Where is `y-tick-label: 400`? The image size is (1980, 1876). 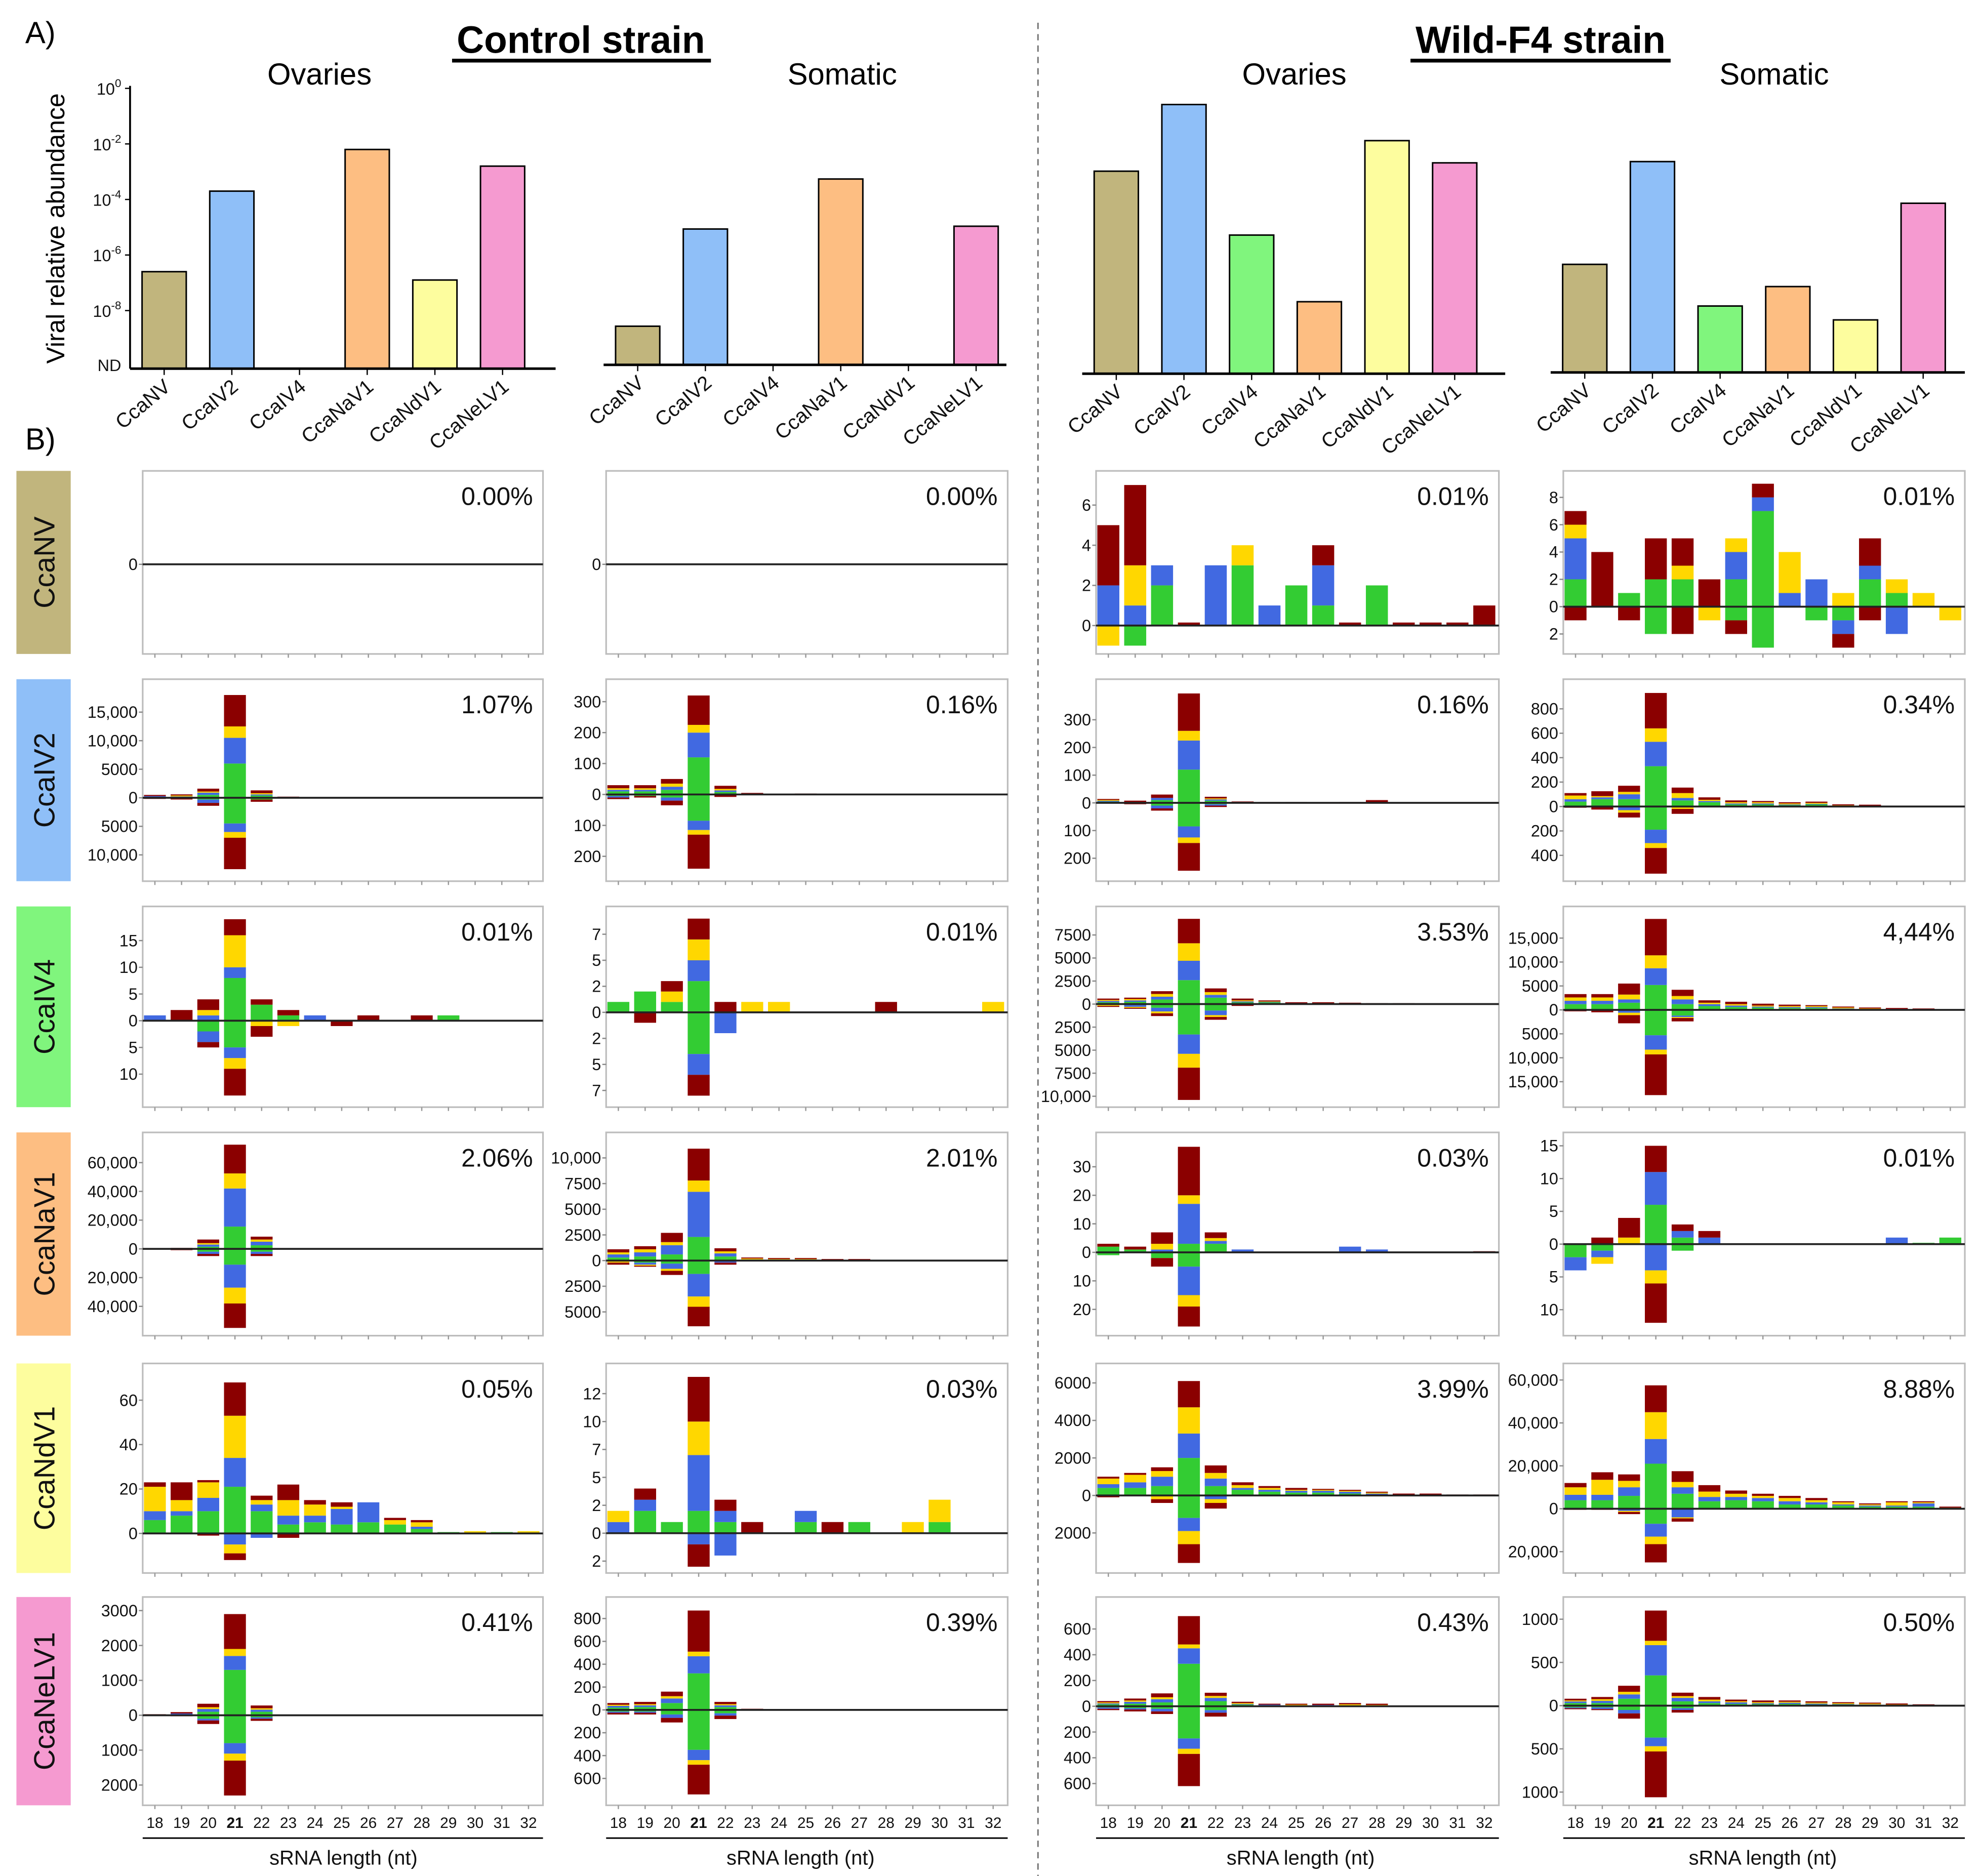
y-tick-label: 400 is located at coordinates (588, 1664).